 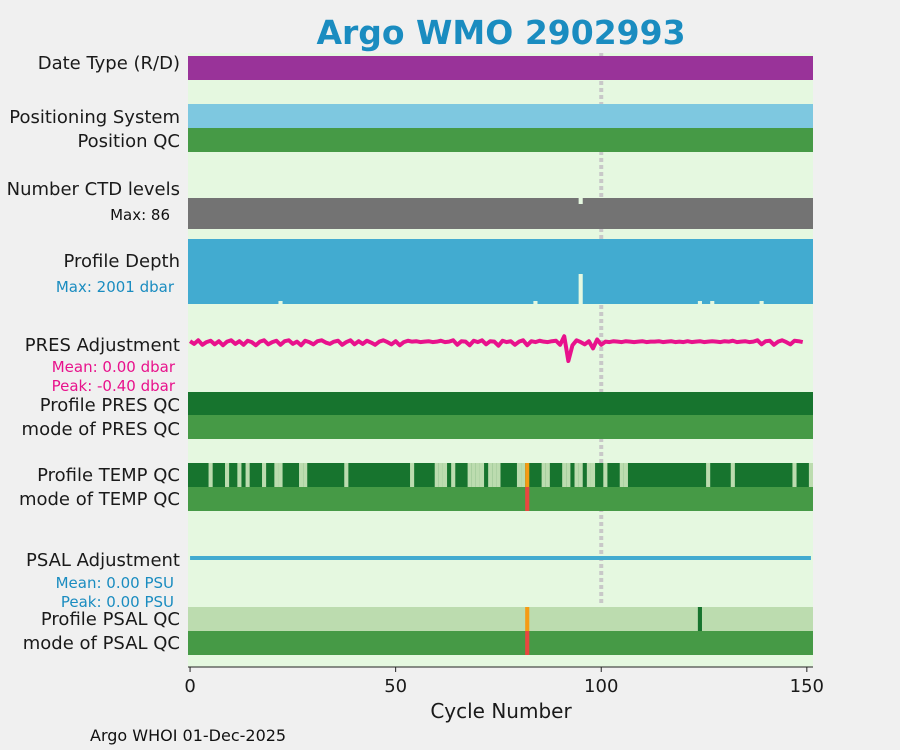 What do you see at coordinates (110, 619) in the screenshot?
I see `label-profile-psal-qc: Profile PSAL QC` at bounding box center [110, 619].